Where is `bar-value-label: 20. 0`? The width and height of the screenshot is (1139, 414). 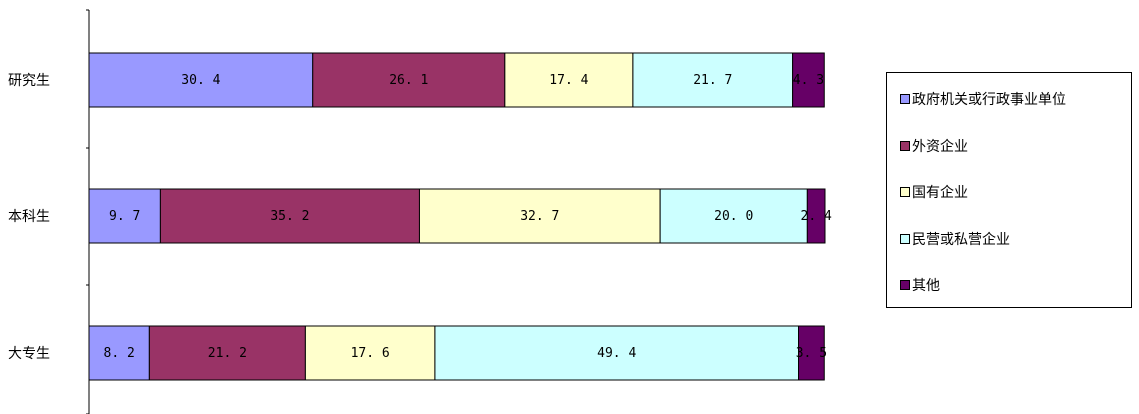 bar-value-label: 20. 0 is located at coordinates (733, 216).